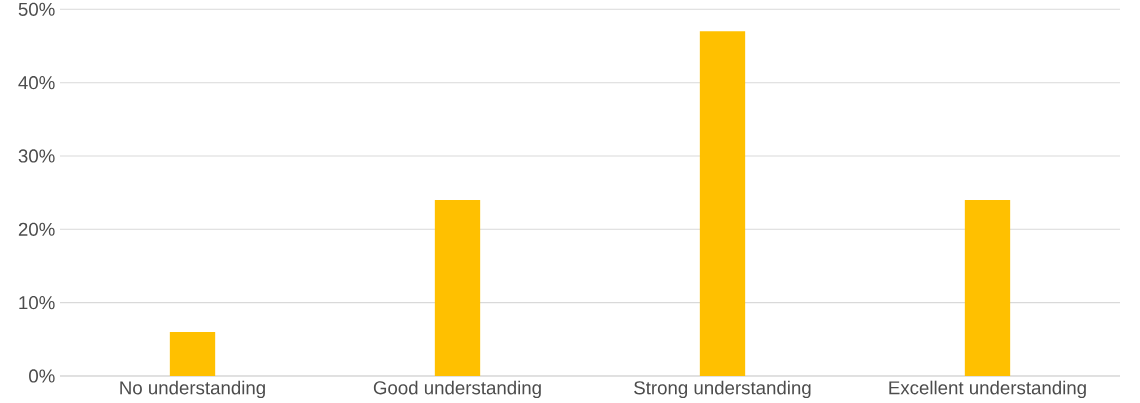 Image resolution: width=1140 pixels, height=403 pixels. What do you see at coordinates (42, 376) in the screenshot?
I see `y-tick-label: 0%` at bounding box center [42, 376].